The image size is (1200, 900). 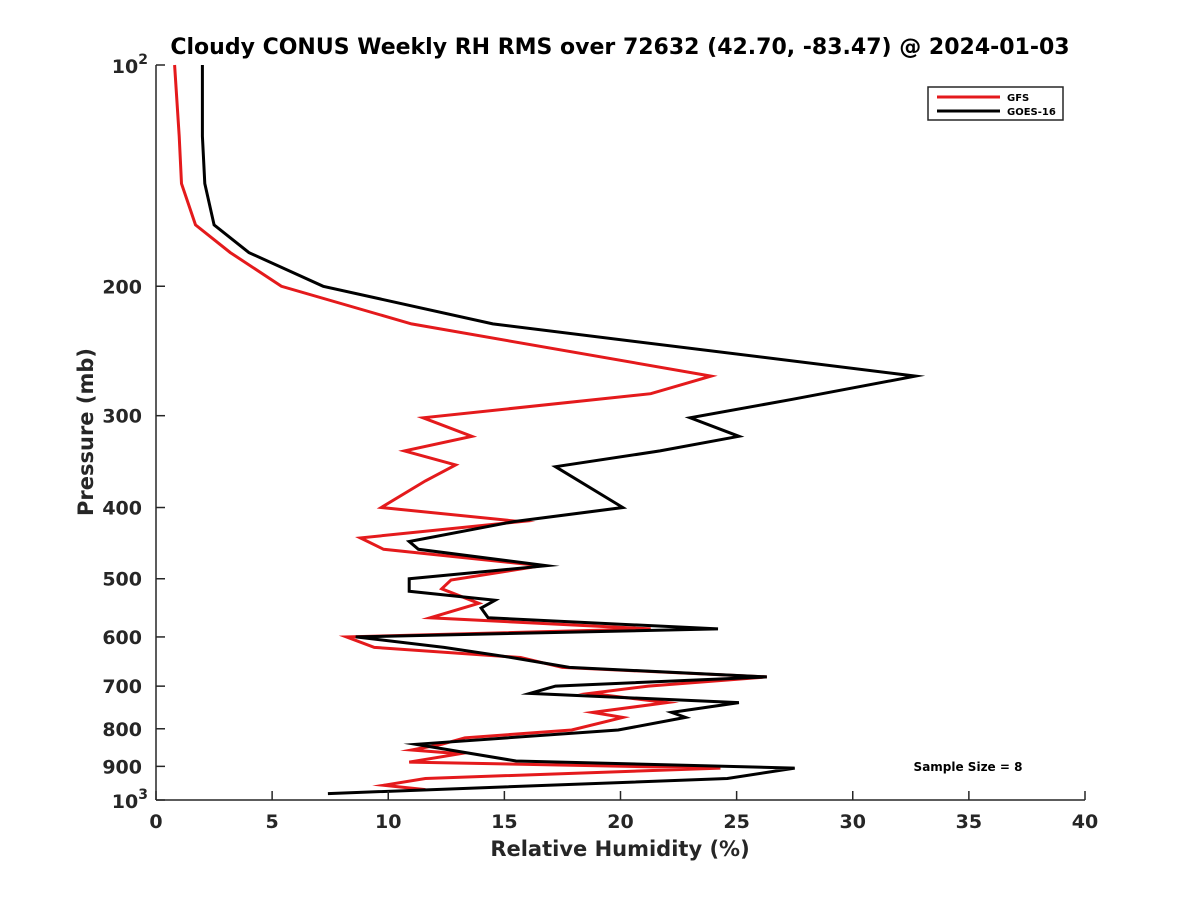 I want to click on y-tick-label: 10², so click(x=130, y=65).